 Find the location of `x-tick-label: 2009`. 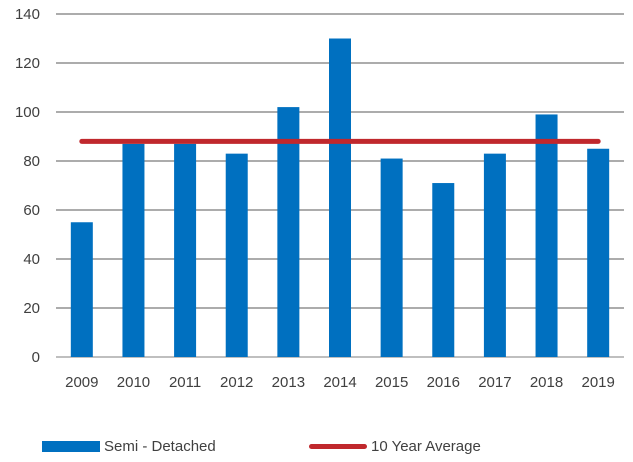

x-tick-label: 2009 is located at coordinates (81, 382).